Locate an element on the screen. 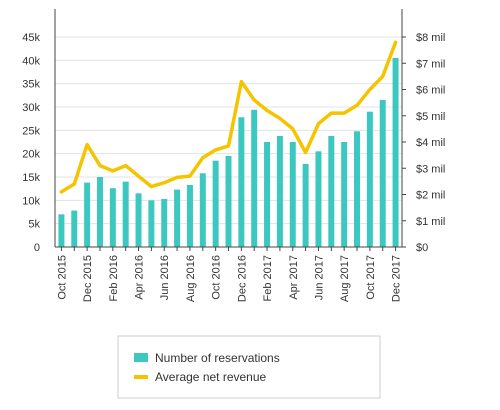 The image size is (500, 410). x-tick-label: Feb 2016 is located at coordinates (114, 278).